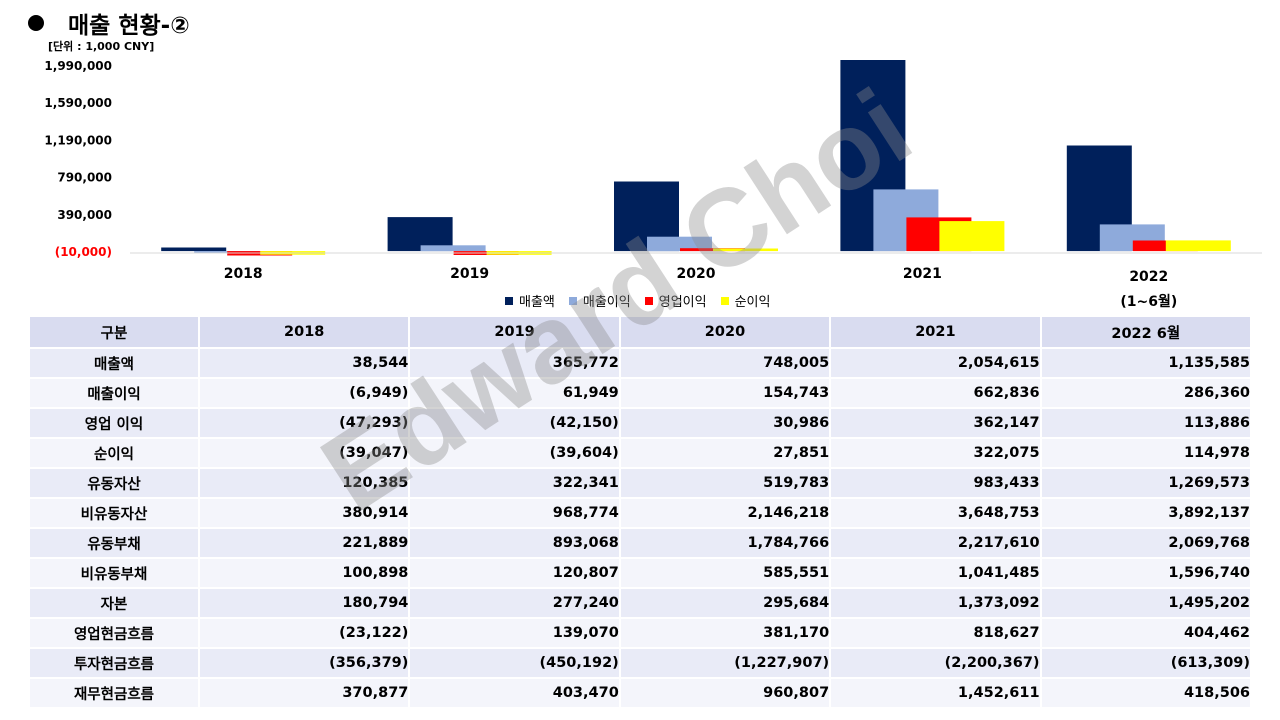 The width and height of the screenshot is (1280, 720). What do you see at coordinates (752, 302) in the screenshot?
I see `legend-label: 순이익` at bounding box center [752, 302].